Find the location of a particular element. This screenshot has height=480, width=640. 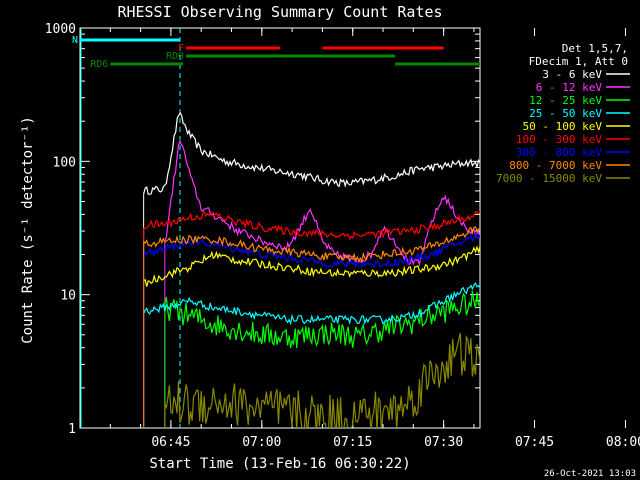

x-tick-label: 06:45 is located at coordinates (170, 442).